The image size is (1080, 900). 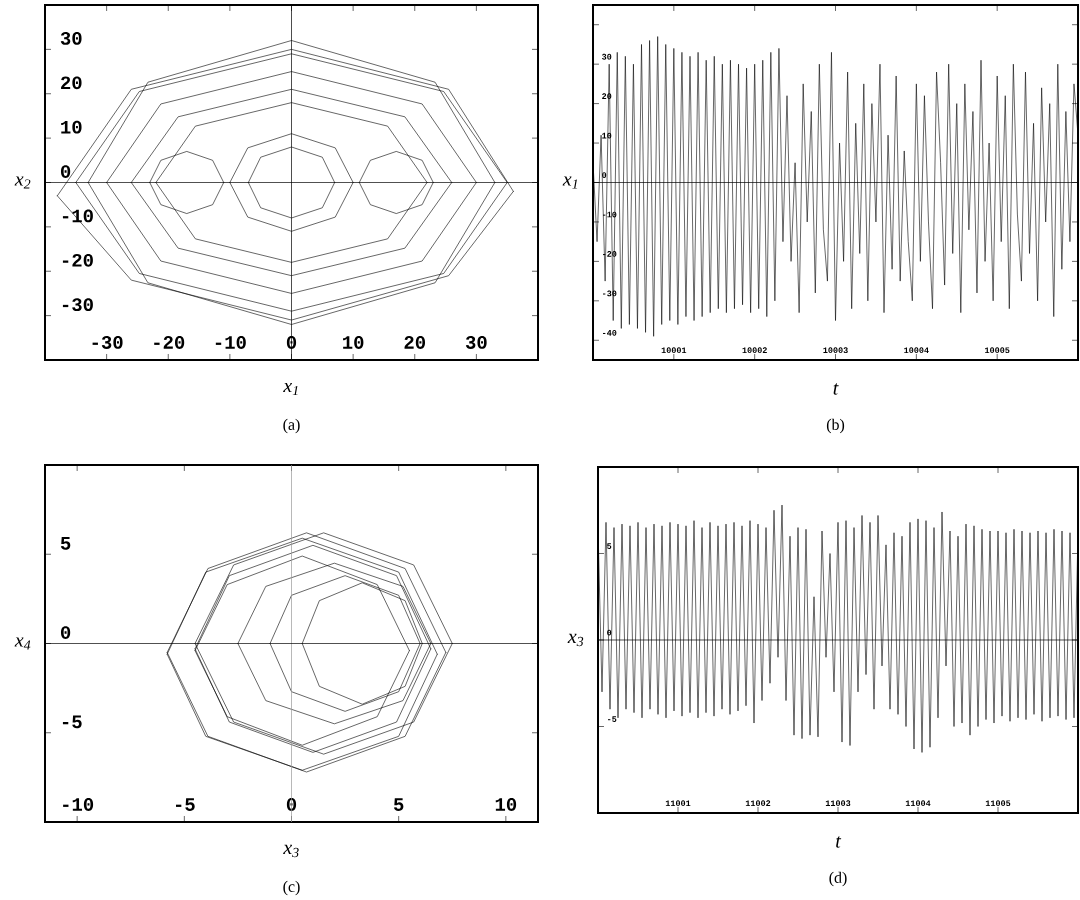 What do you see at coordinates (290, 389) in the screenshot?
I see `x-axis-title: x$_{1}$` at bounding box center [290, 389].